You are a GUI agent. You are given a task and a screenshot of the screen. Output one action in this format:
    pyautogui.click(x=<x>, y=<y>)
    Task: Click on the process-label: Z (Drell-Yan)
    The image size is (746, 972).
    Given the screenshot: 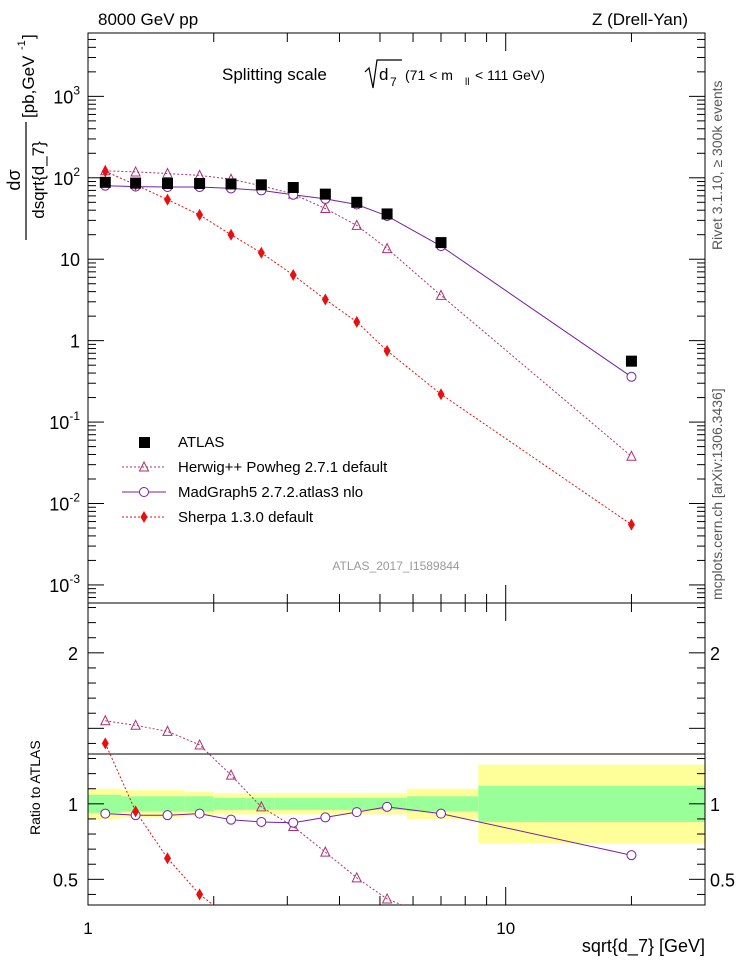 What is the action you would take?
    pyautogui.click(x=640, y=19)
    